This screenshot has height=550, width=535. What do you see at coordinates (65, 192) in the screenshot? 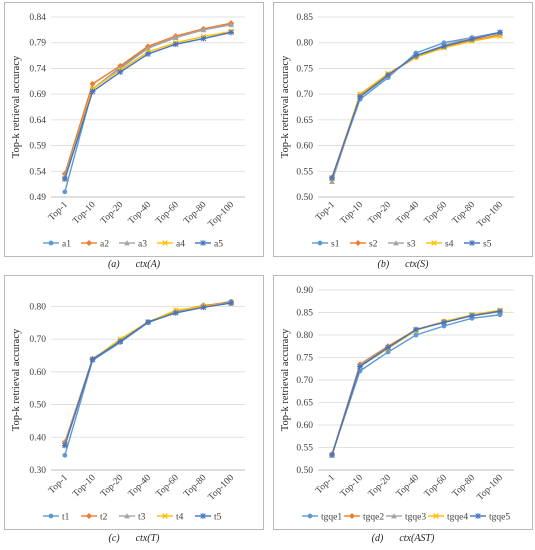
I see `chart-a-series-a1-point` at bounding box center [65, 192].